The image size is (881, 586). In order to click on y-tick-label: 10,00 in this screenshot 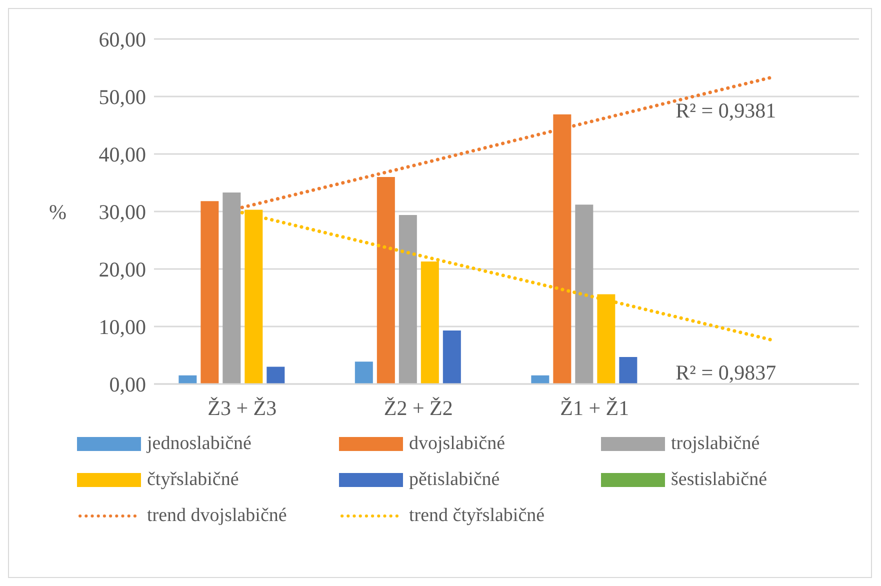, I will do `click(122, 326)`.